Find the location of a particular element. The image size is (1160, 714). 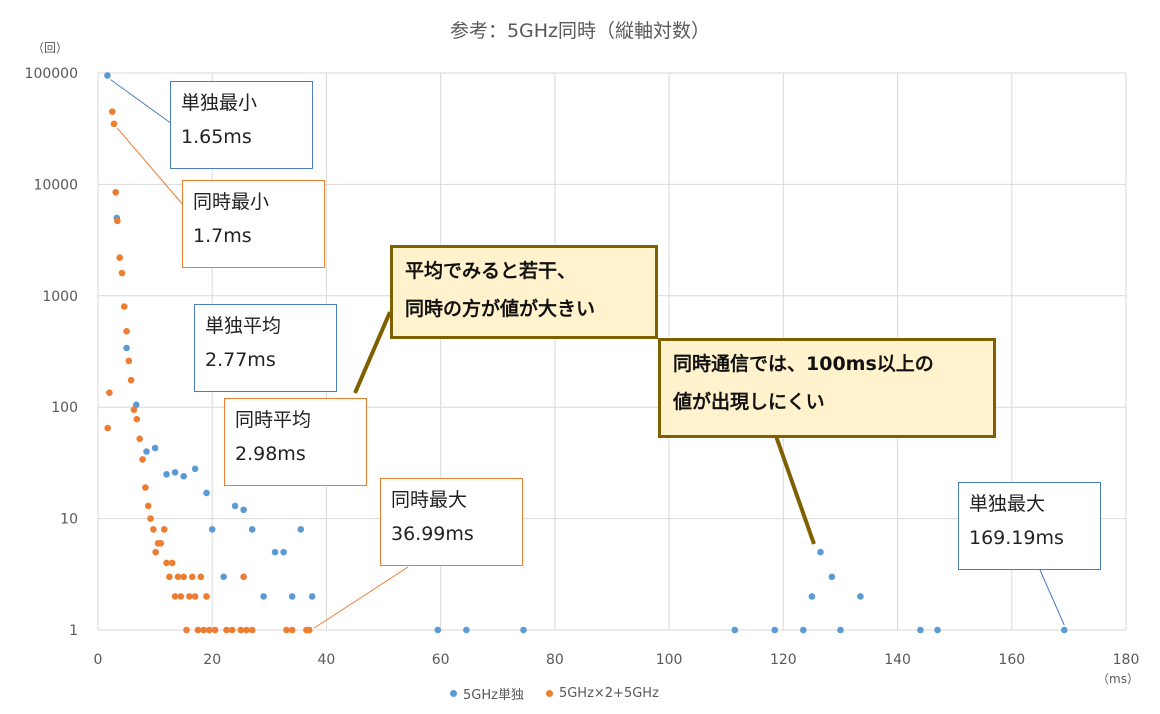

annotation-value: 36.99ms is located at coordinates (432, 534).